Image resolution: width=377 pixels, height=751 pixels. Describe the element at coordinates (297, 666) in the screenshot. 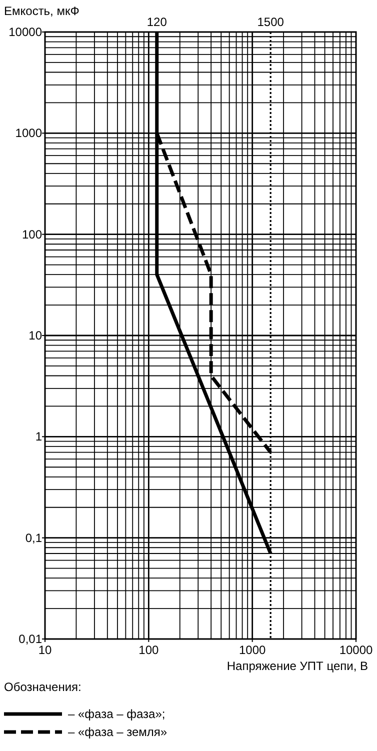

I see `x-axis-title: Напряжение УПТ цепи, В` at that location.